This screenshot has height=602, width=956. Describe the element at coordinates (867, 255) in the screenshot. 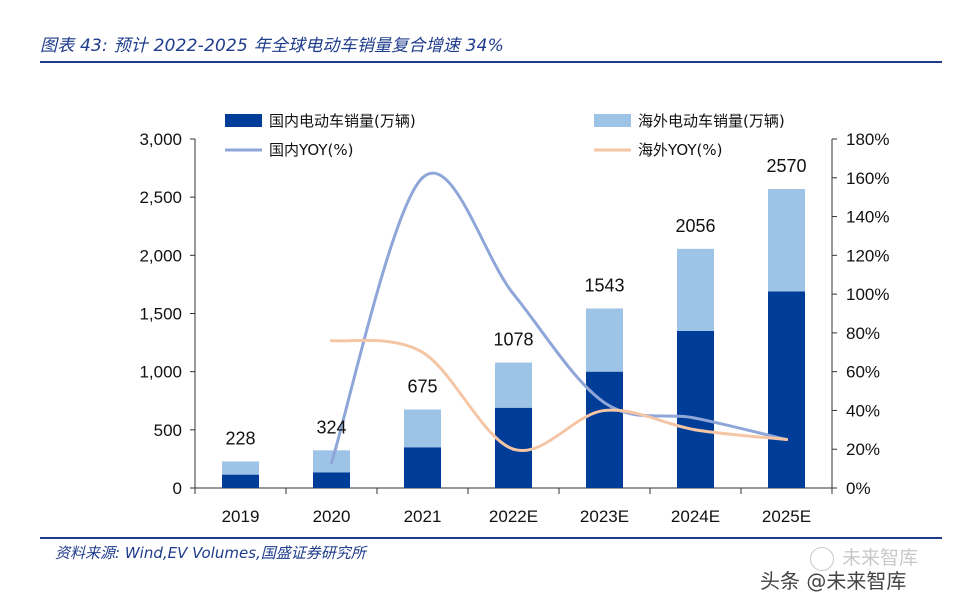

I see `y-right-tick-label: 120%` at that location.